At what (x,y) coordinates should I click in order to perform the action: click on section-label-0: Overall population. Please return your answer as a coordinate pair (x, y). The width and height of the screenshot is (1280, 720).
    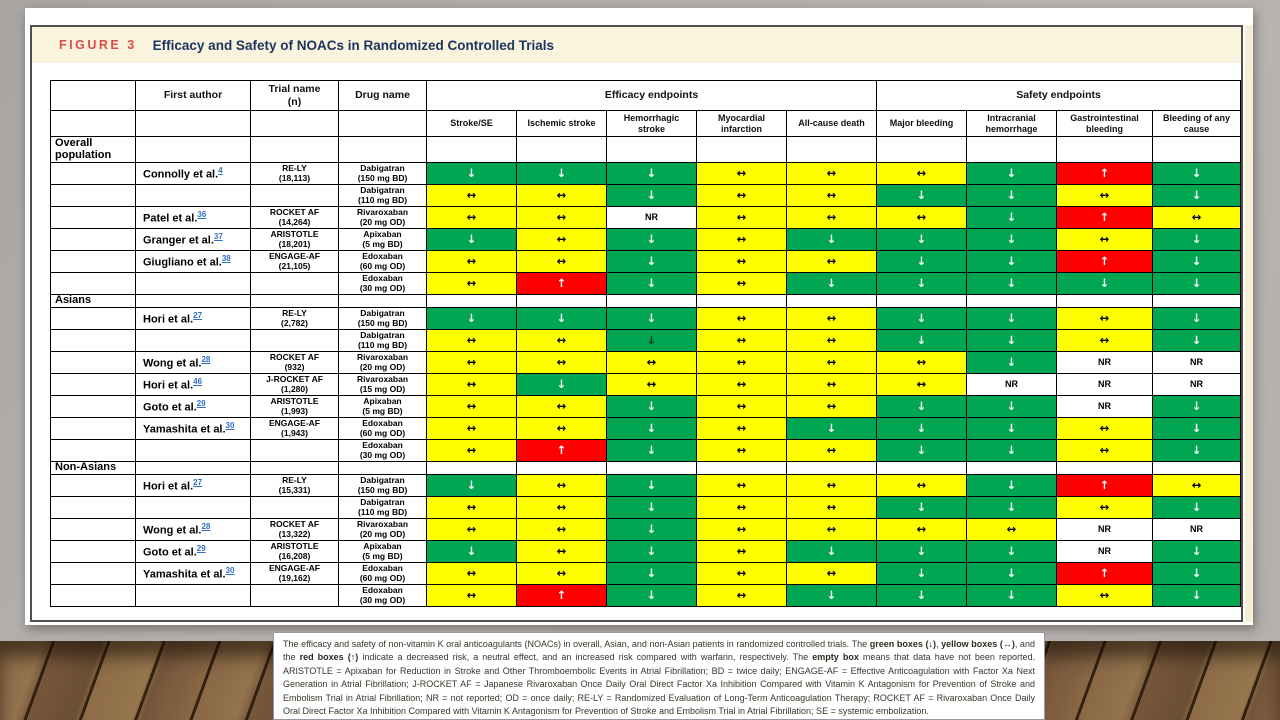
    Looking at the image, I should click on (93, 149).